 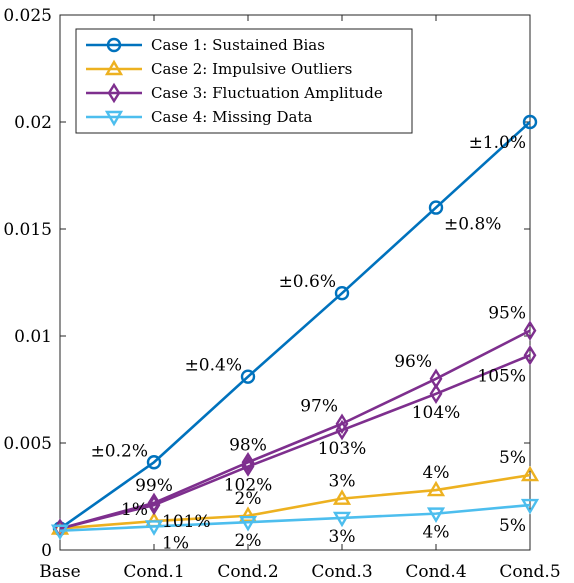 What do you see at coordinates (27, 16) in the screenshot?
I see `y-tick-label: 0.025` at bounding box center [27, 16].